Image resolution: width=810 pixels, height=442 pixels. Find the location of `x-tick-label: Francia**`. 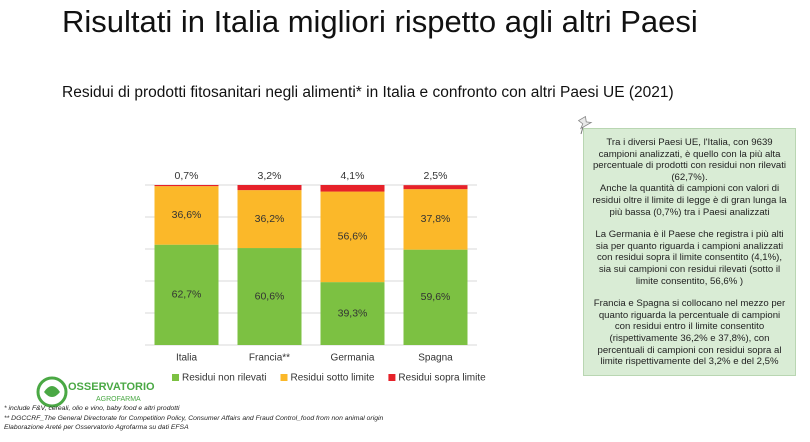

x-tick-label: Francia** is located at coordinates (269, 358).